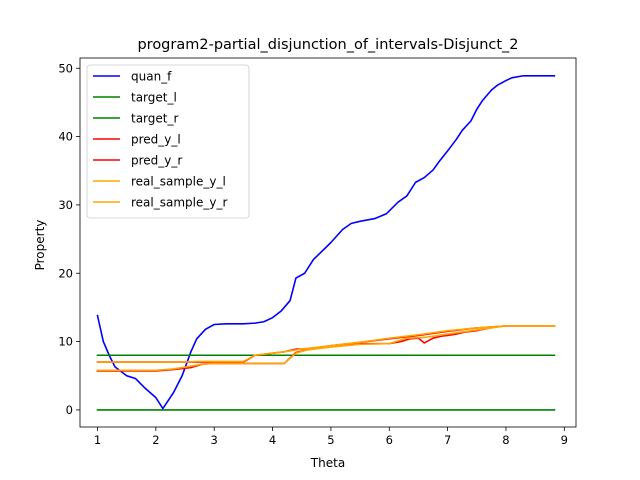 Image resolution: width=640 pixels, height=480 pixels. Describe the element at coordinates (65, 342) in the screenshot. I see `y-tick-label: 10` at that location.